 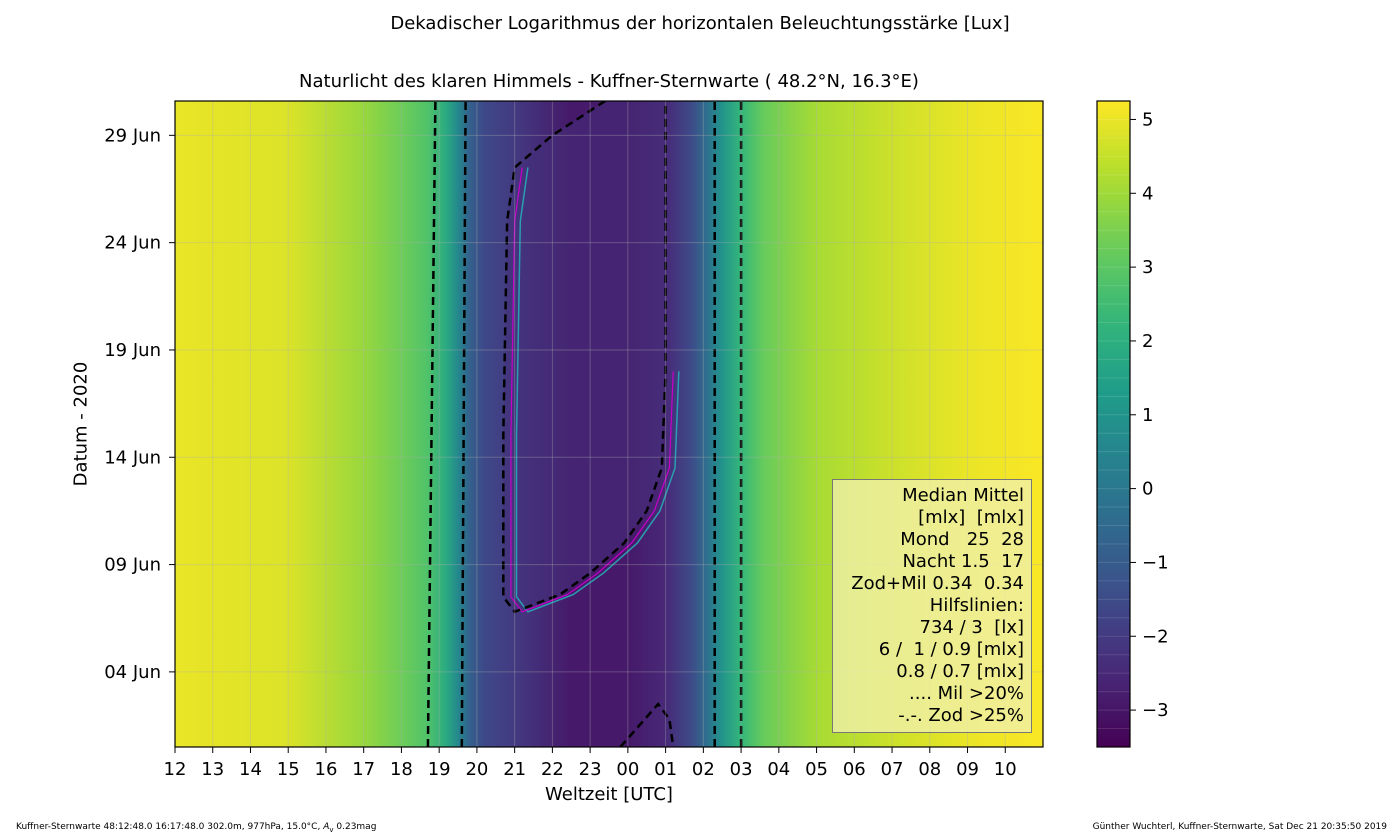 I want to click on y-tick-label: 09 Jun, so click(x=132, y=565).